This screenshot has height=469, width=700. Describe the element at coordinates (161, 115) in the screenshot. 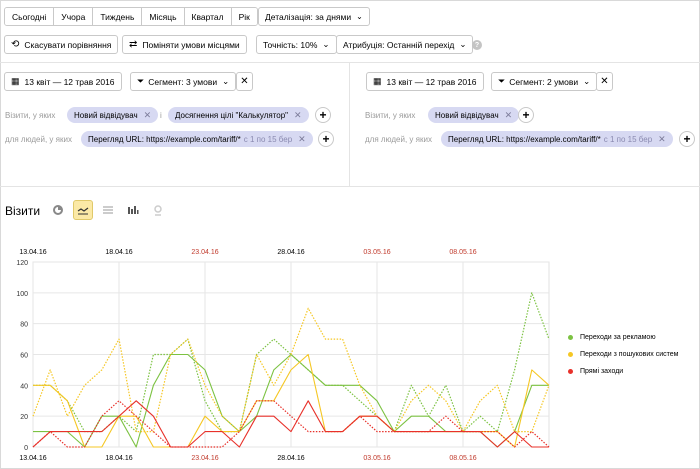

I see `and-label: і` at that location.